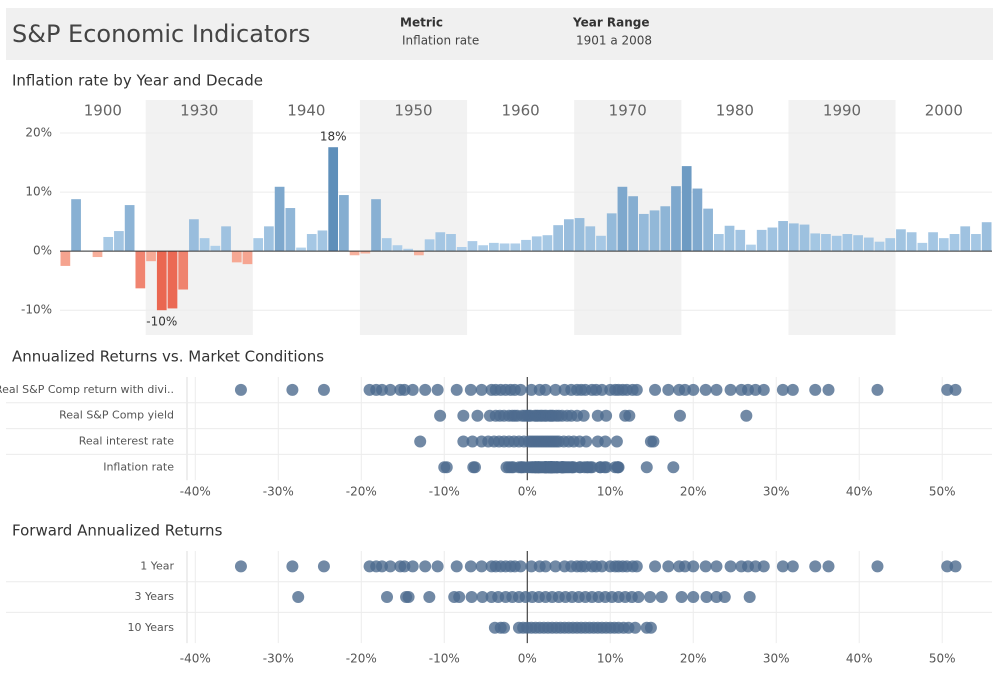 The height and width of the screenshot is (680, 1000). Describe the element at coordinates (614, 41) in the screenshot. I see `filter-value: 1901 a 2008` at that location.